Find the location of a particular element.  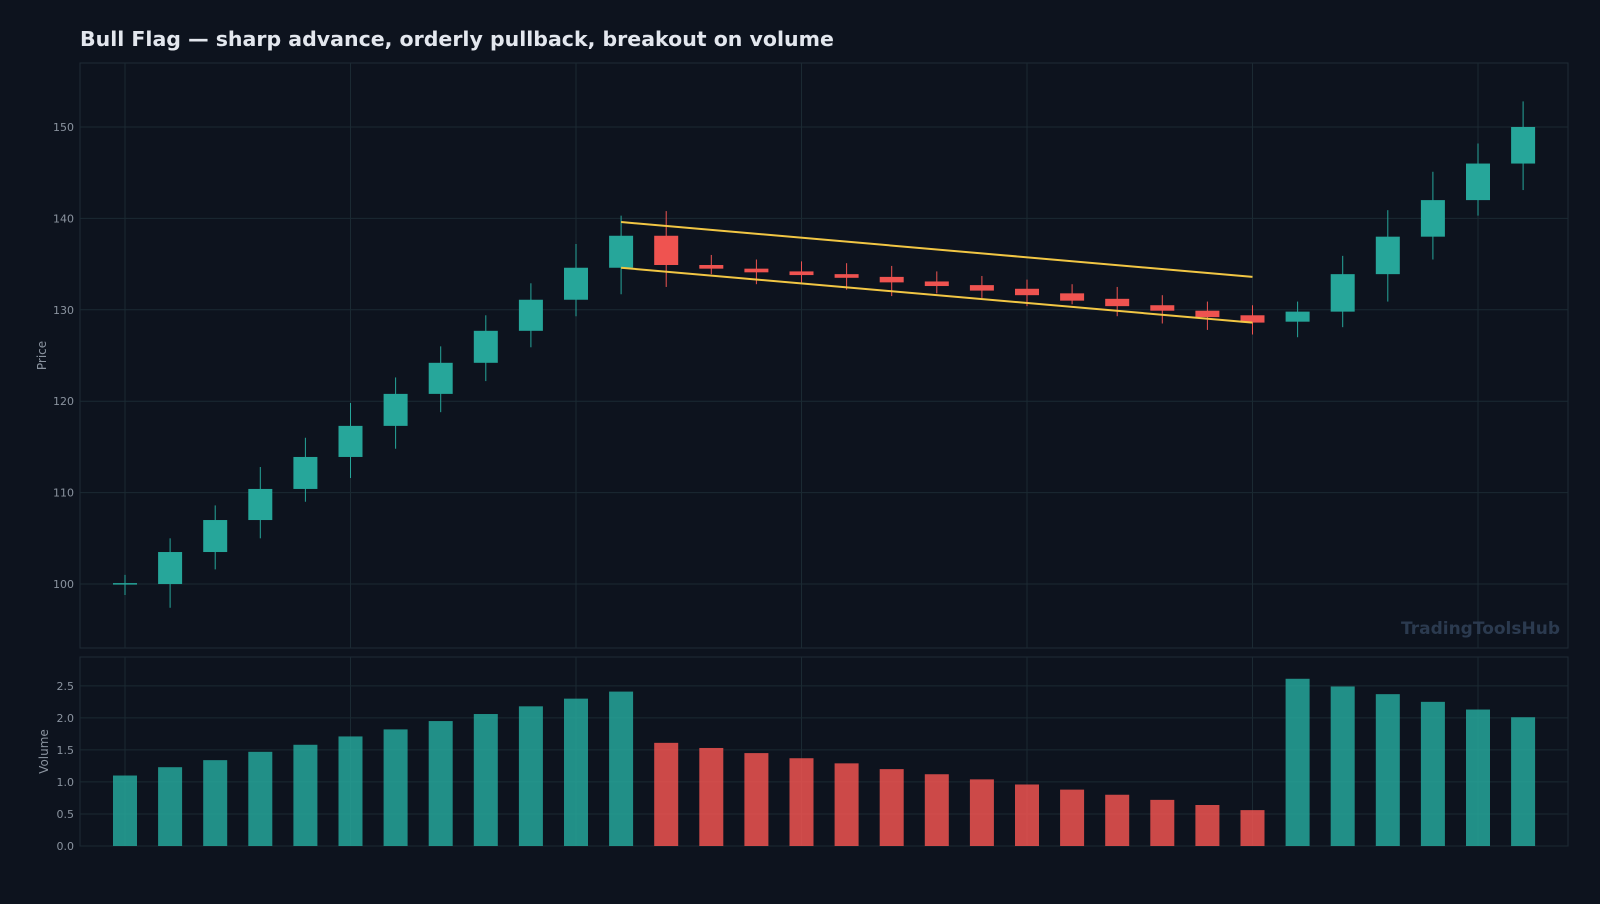

price-axis-label: Price is located at coordinates (42, 355).